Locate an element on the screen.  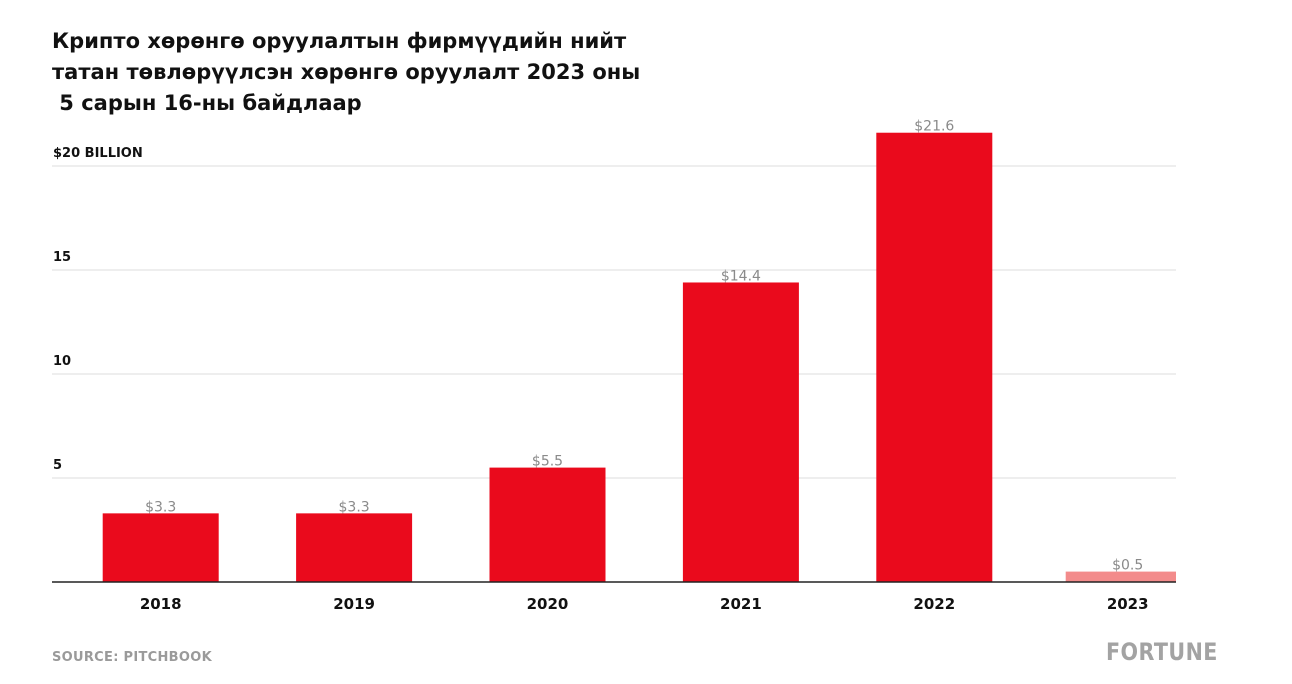
x-tick-label-2019: 2019 is located at coordinates (354, 604).